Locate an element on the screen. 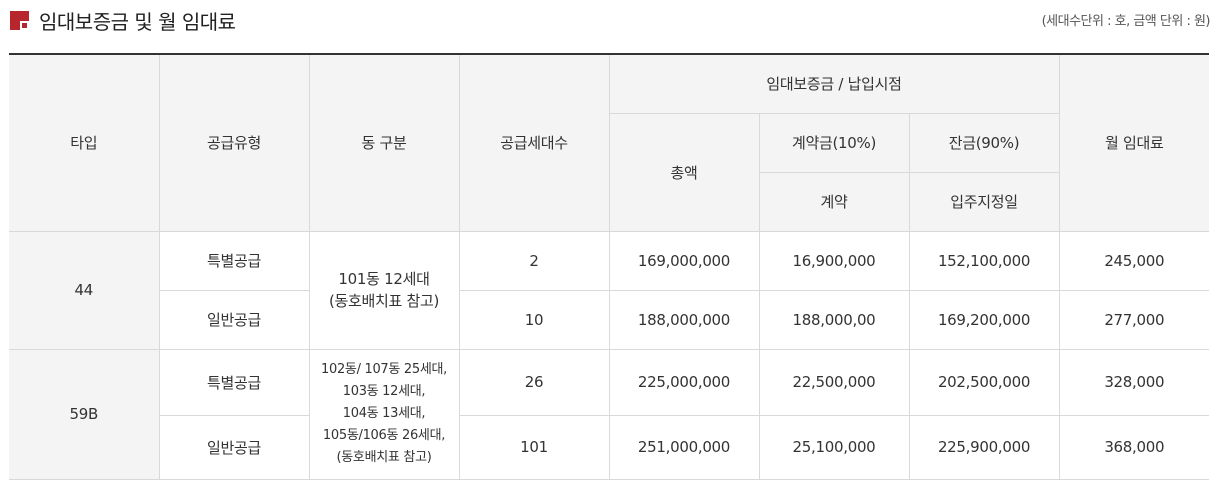 The image size is (1218, 493). page-title: 임대보증금 및 월 임대료 is located at coordinates (137, 22).